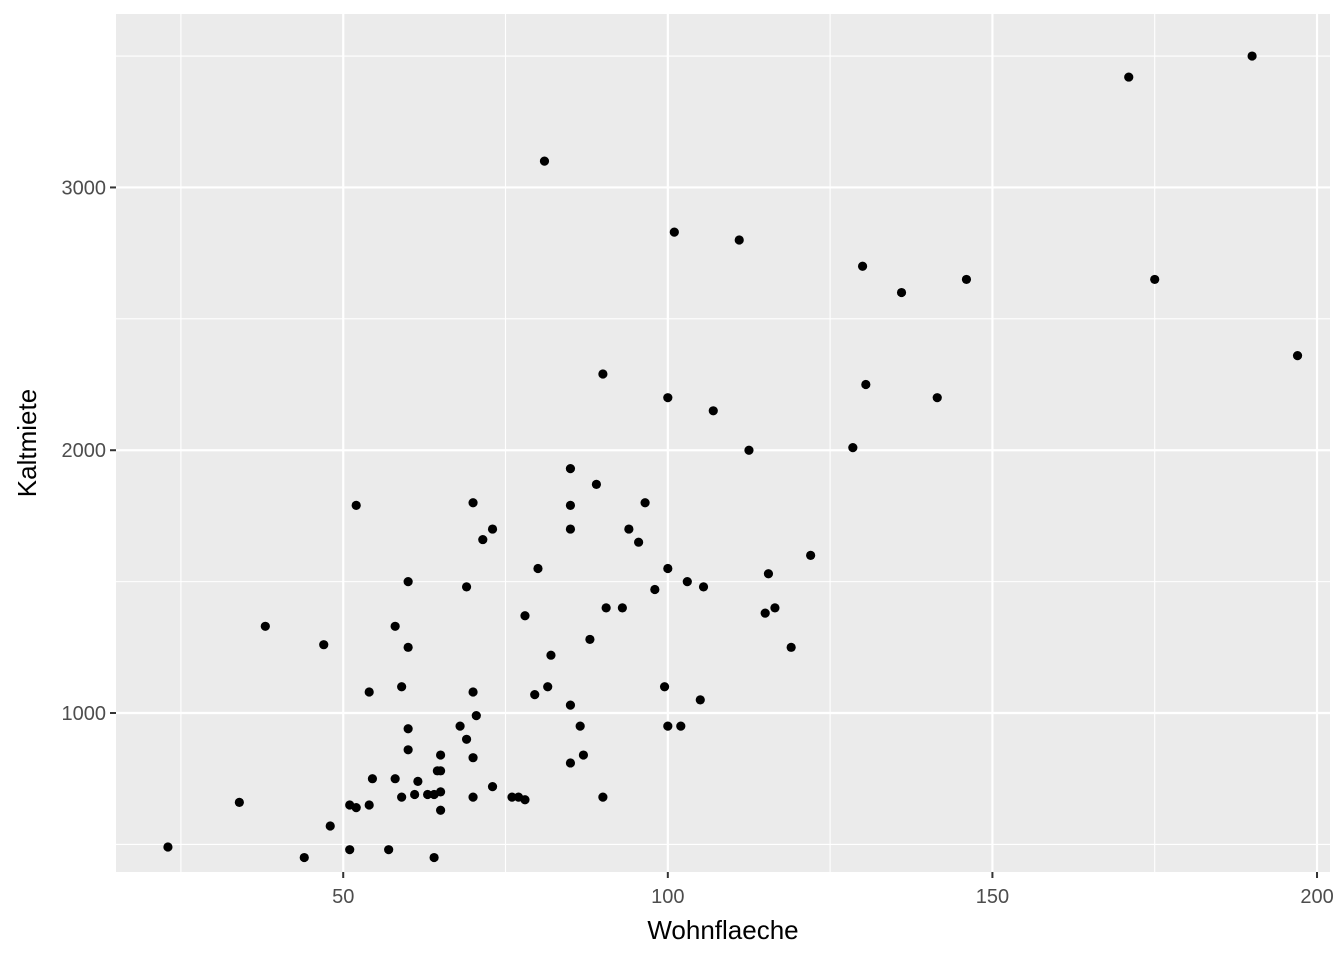 The image size is (1344, 960). I want to click on y-tick-label: 3000, so click(84, 188).